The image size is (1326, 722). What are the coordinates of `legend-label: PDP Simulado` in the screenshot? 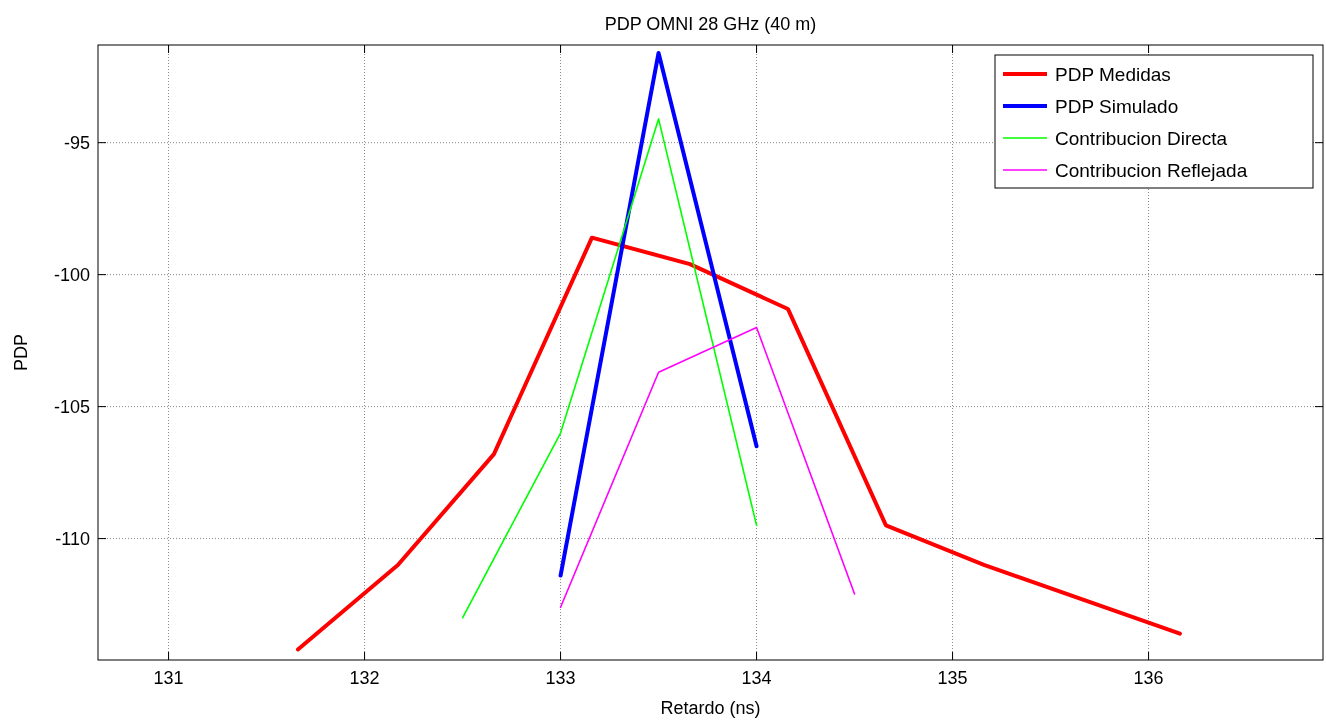 It's located at (1117, 106).